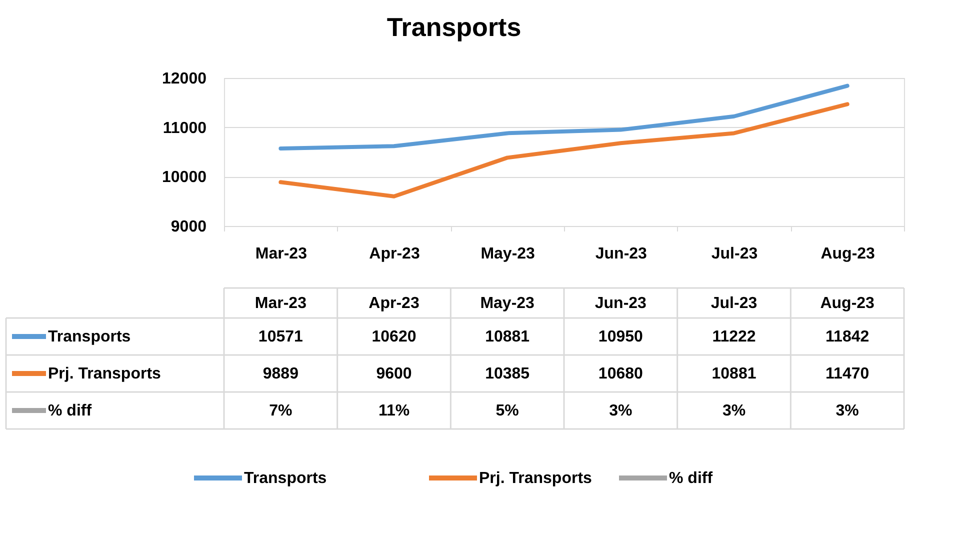 This screenshot has height=537, width=954. I want to click on text: Transports, so click(285, 478).